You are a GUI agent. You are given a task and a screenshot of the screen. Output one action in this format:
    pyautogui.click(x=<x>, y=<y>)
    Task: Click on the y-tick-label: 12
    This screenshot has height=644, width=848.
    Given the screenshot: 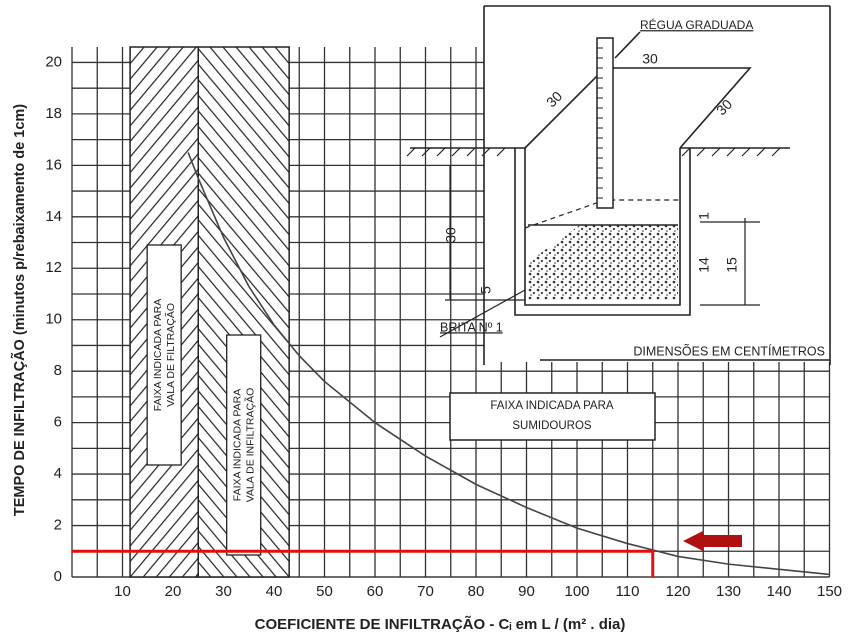 What is the action you would take?
    pyautogui.click(x=53, y=267)
    